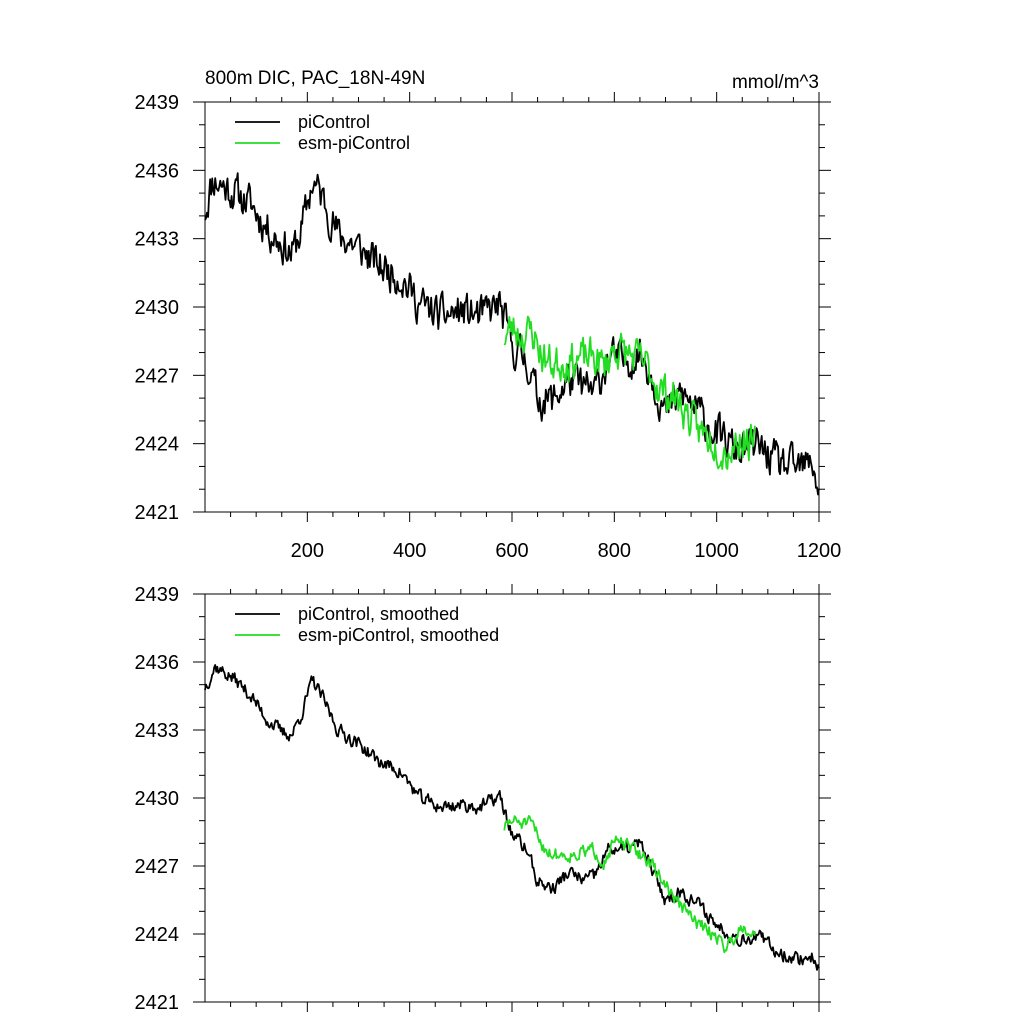 This screenshot has height=1024, width=1024. Describe the element at coordinates (409, 551) in the screenshot. I see `x-tick-label: 400` at that location.